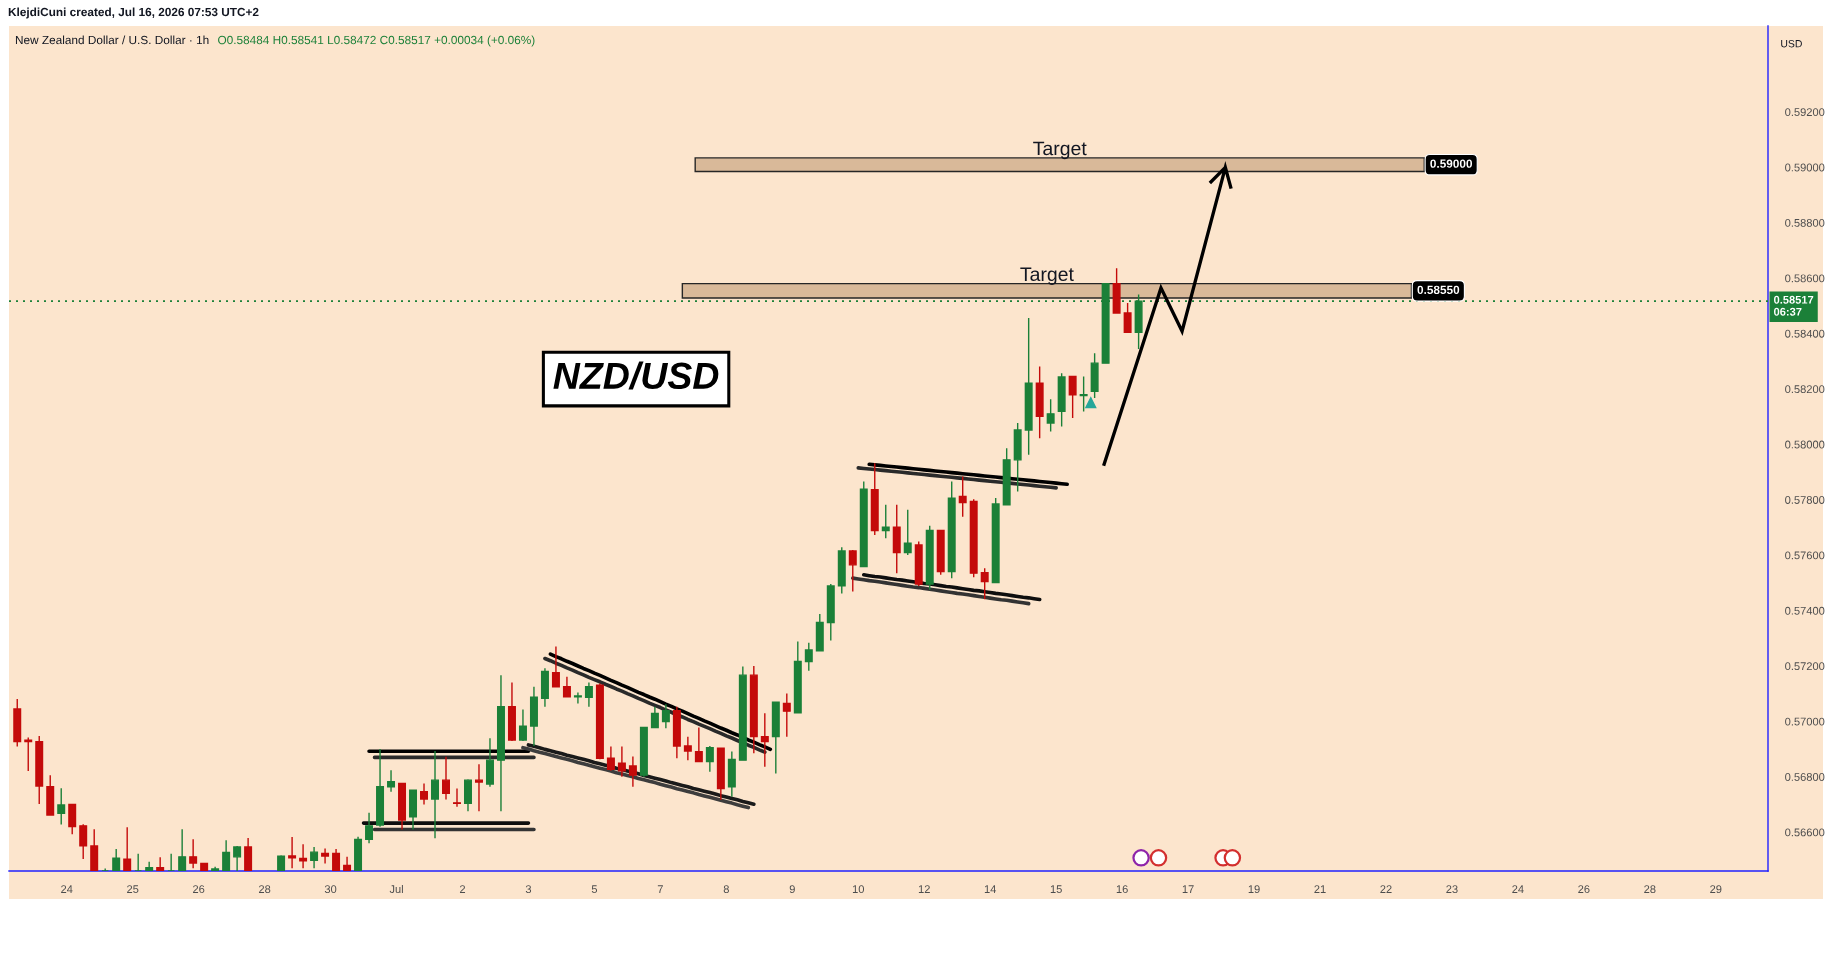 The image size is (1835, 959). I want to click on annotation: 0.58550, so click(1438, 290).